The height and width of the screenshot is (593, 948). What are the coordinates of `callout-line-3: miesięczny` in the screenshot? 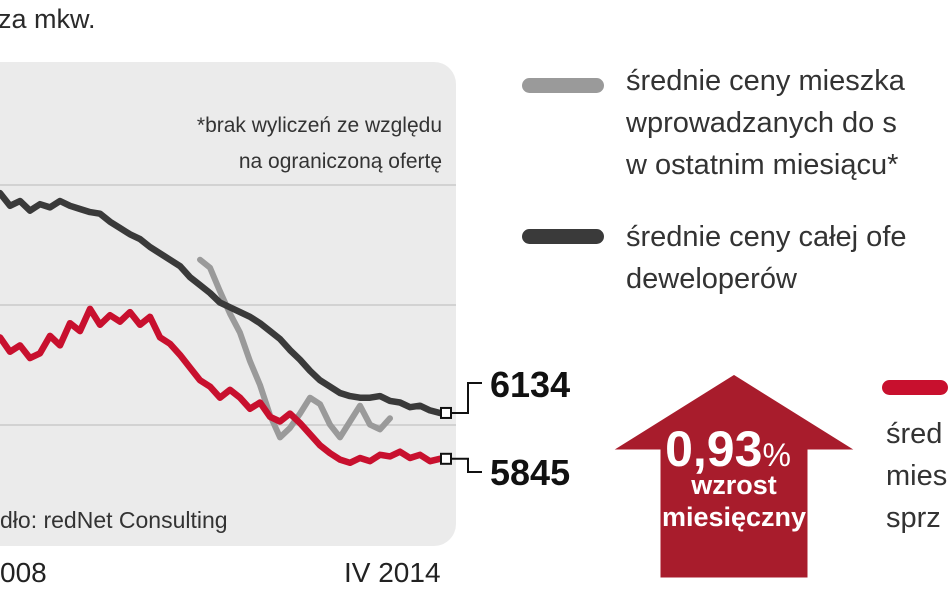 It's located at (734, 517).